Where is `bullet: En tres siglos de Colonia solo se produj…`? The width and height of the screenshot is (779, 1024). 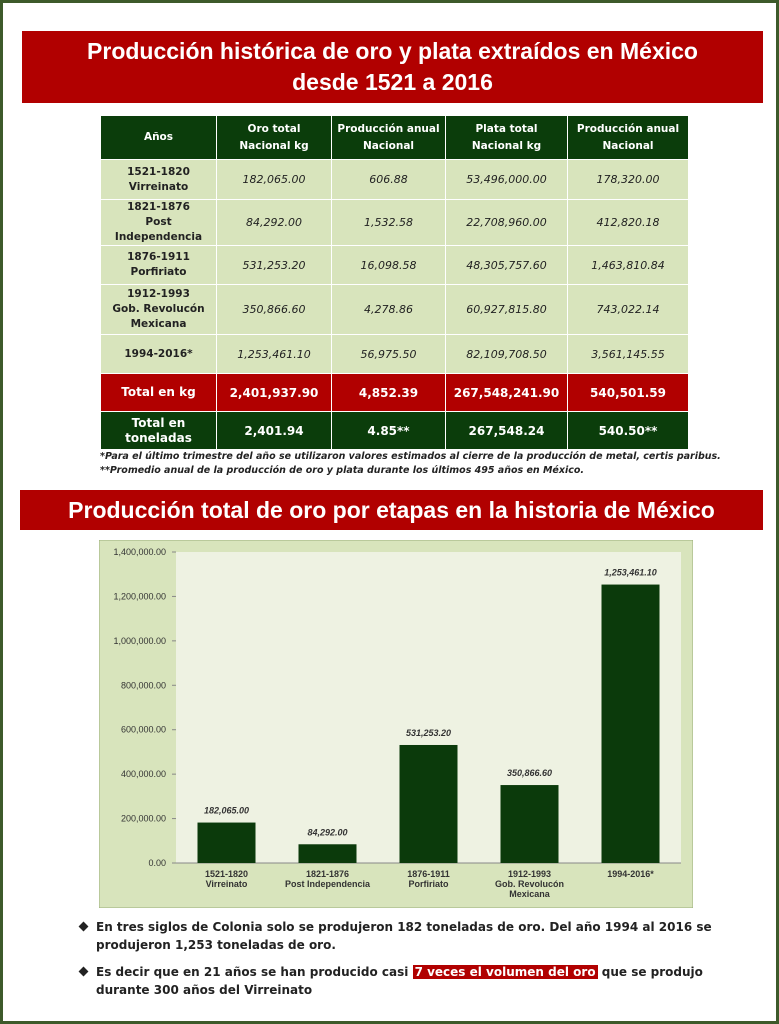 bullet: En tres siglos de Colonia solo se produj… is located at coordinates (405, 936).